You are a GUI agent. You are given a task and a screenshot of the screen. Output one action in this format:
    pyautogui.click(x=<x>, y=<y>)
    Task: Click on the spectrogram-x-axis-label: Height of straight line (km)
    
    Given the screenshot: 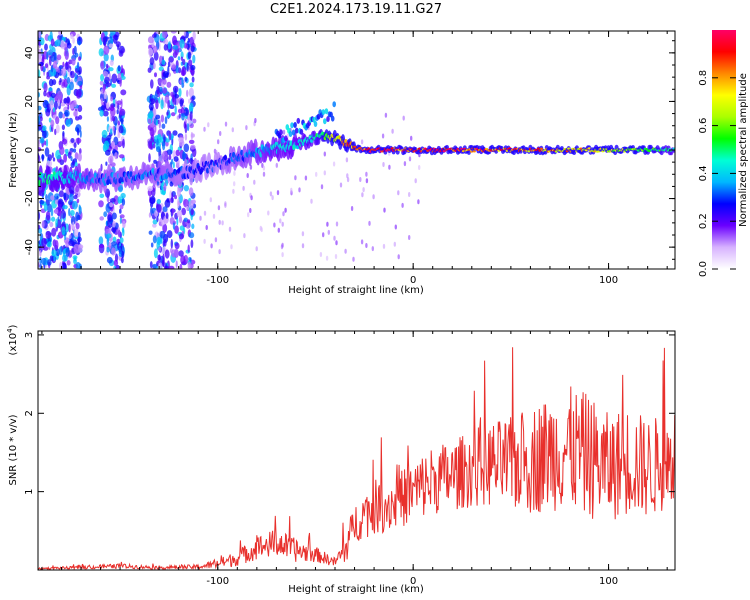 What is the action you would take?
    pyautogui.click(x=356, y=290)
    